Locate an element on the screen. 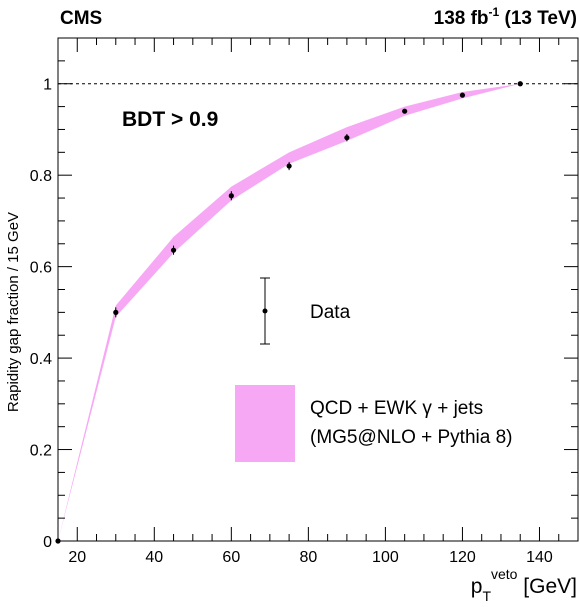 The height and width of the screenshot is (607, 580). x-axis-title: pTveto [GeV] is located at coordinates (524, 585).